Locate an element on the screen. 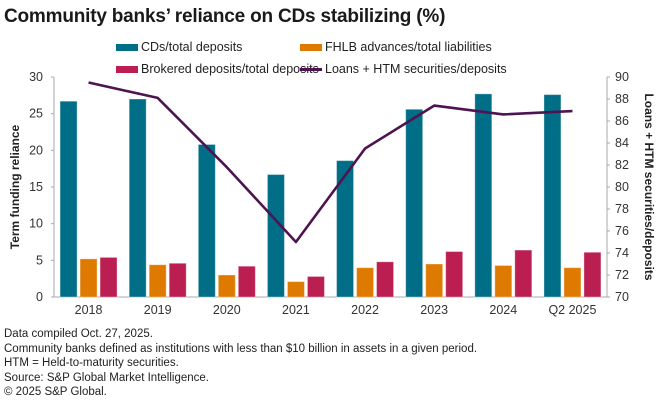  x-tick-label: 2019 is located at coordinates (158, 310).